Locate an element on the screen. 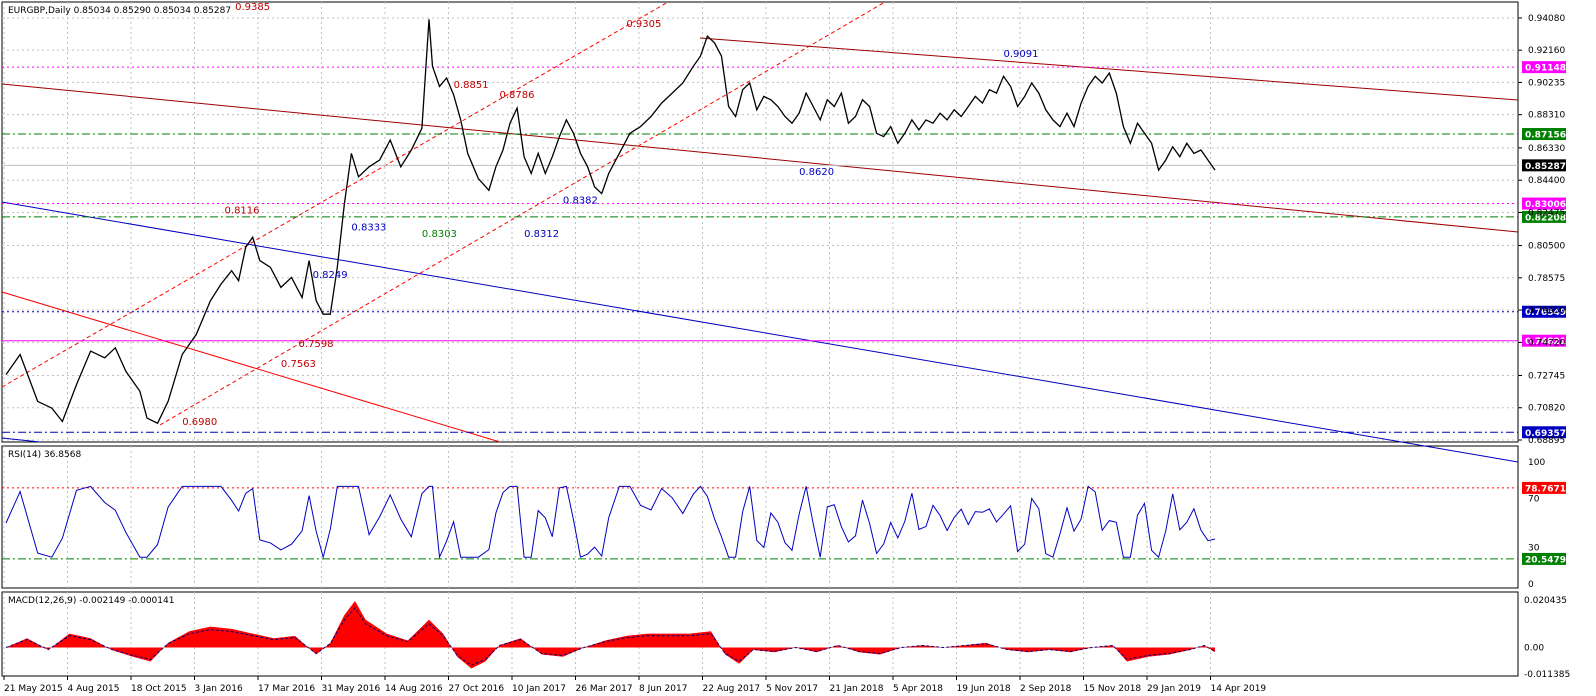 This screenshot has height=696, width=1596. macd-header: MACD(12,26,9) -0.002149 -0.000141 is located at coordinates (91, 601).